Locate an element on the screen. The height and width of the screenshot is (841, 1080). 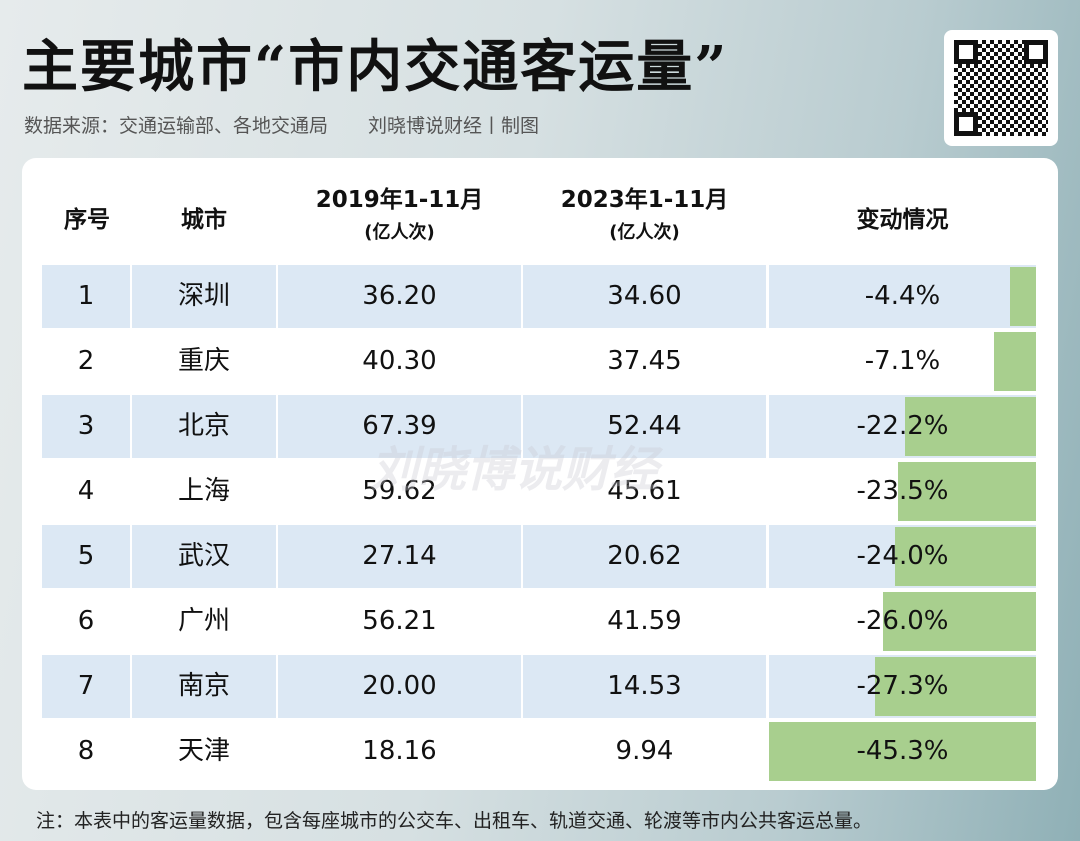
change-value: -7.1% is located at coordinates (902, 361).